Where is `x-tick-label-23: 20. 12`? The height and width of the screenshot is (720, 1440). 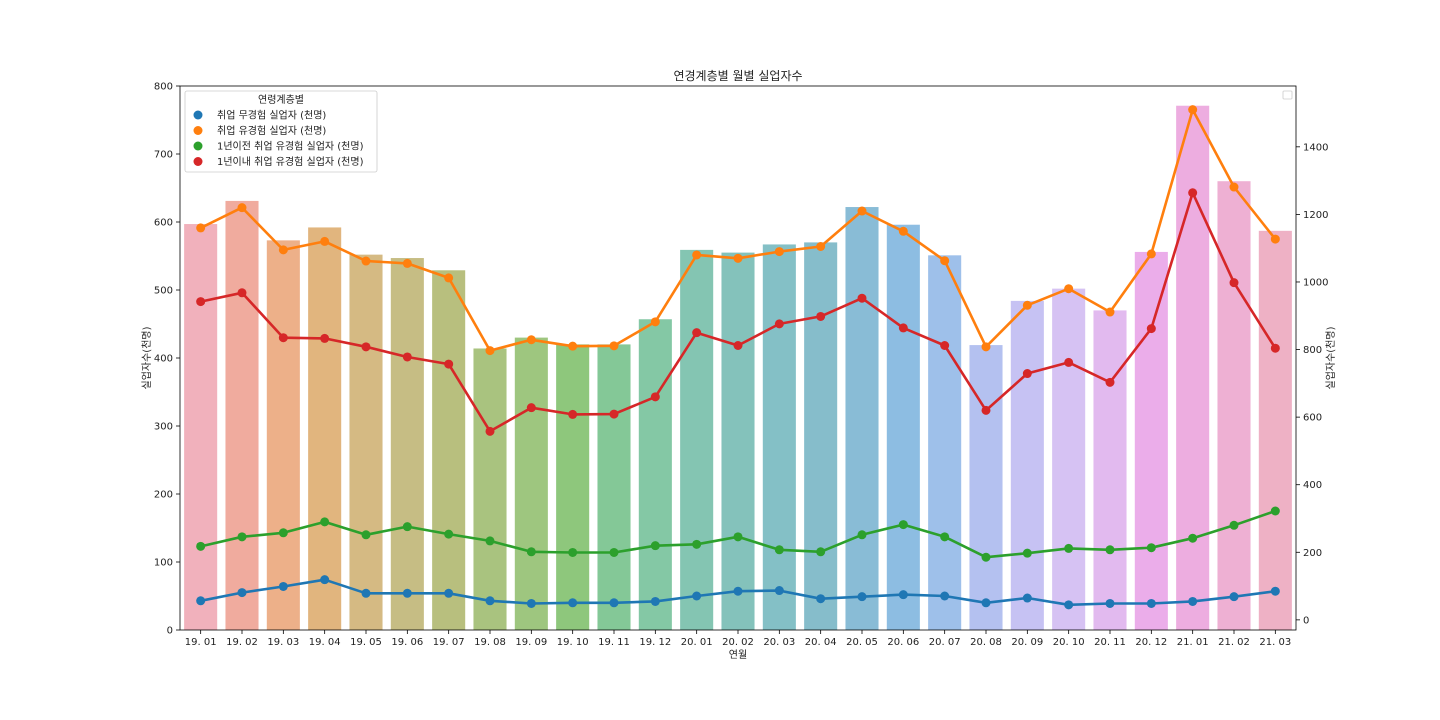 x-tick-label-23: 20. 12 is located at coordinates (1151, 642).